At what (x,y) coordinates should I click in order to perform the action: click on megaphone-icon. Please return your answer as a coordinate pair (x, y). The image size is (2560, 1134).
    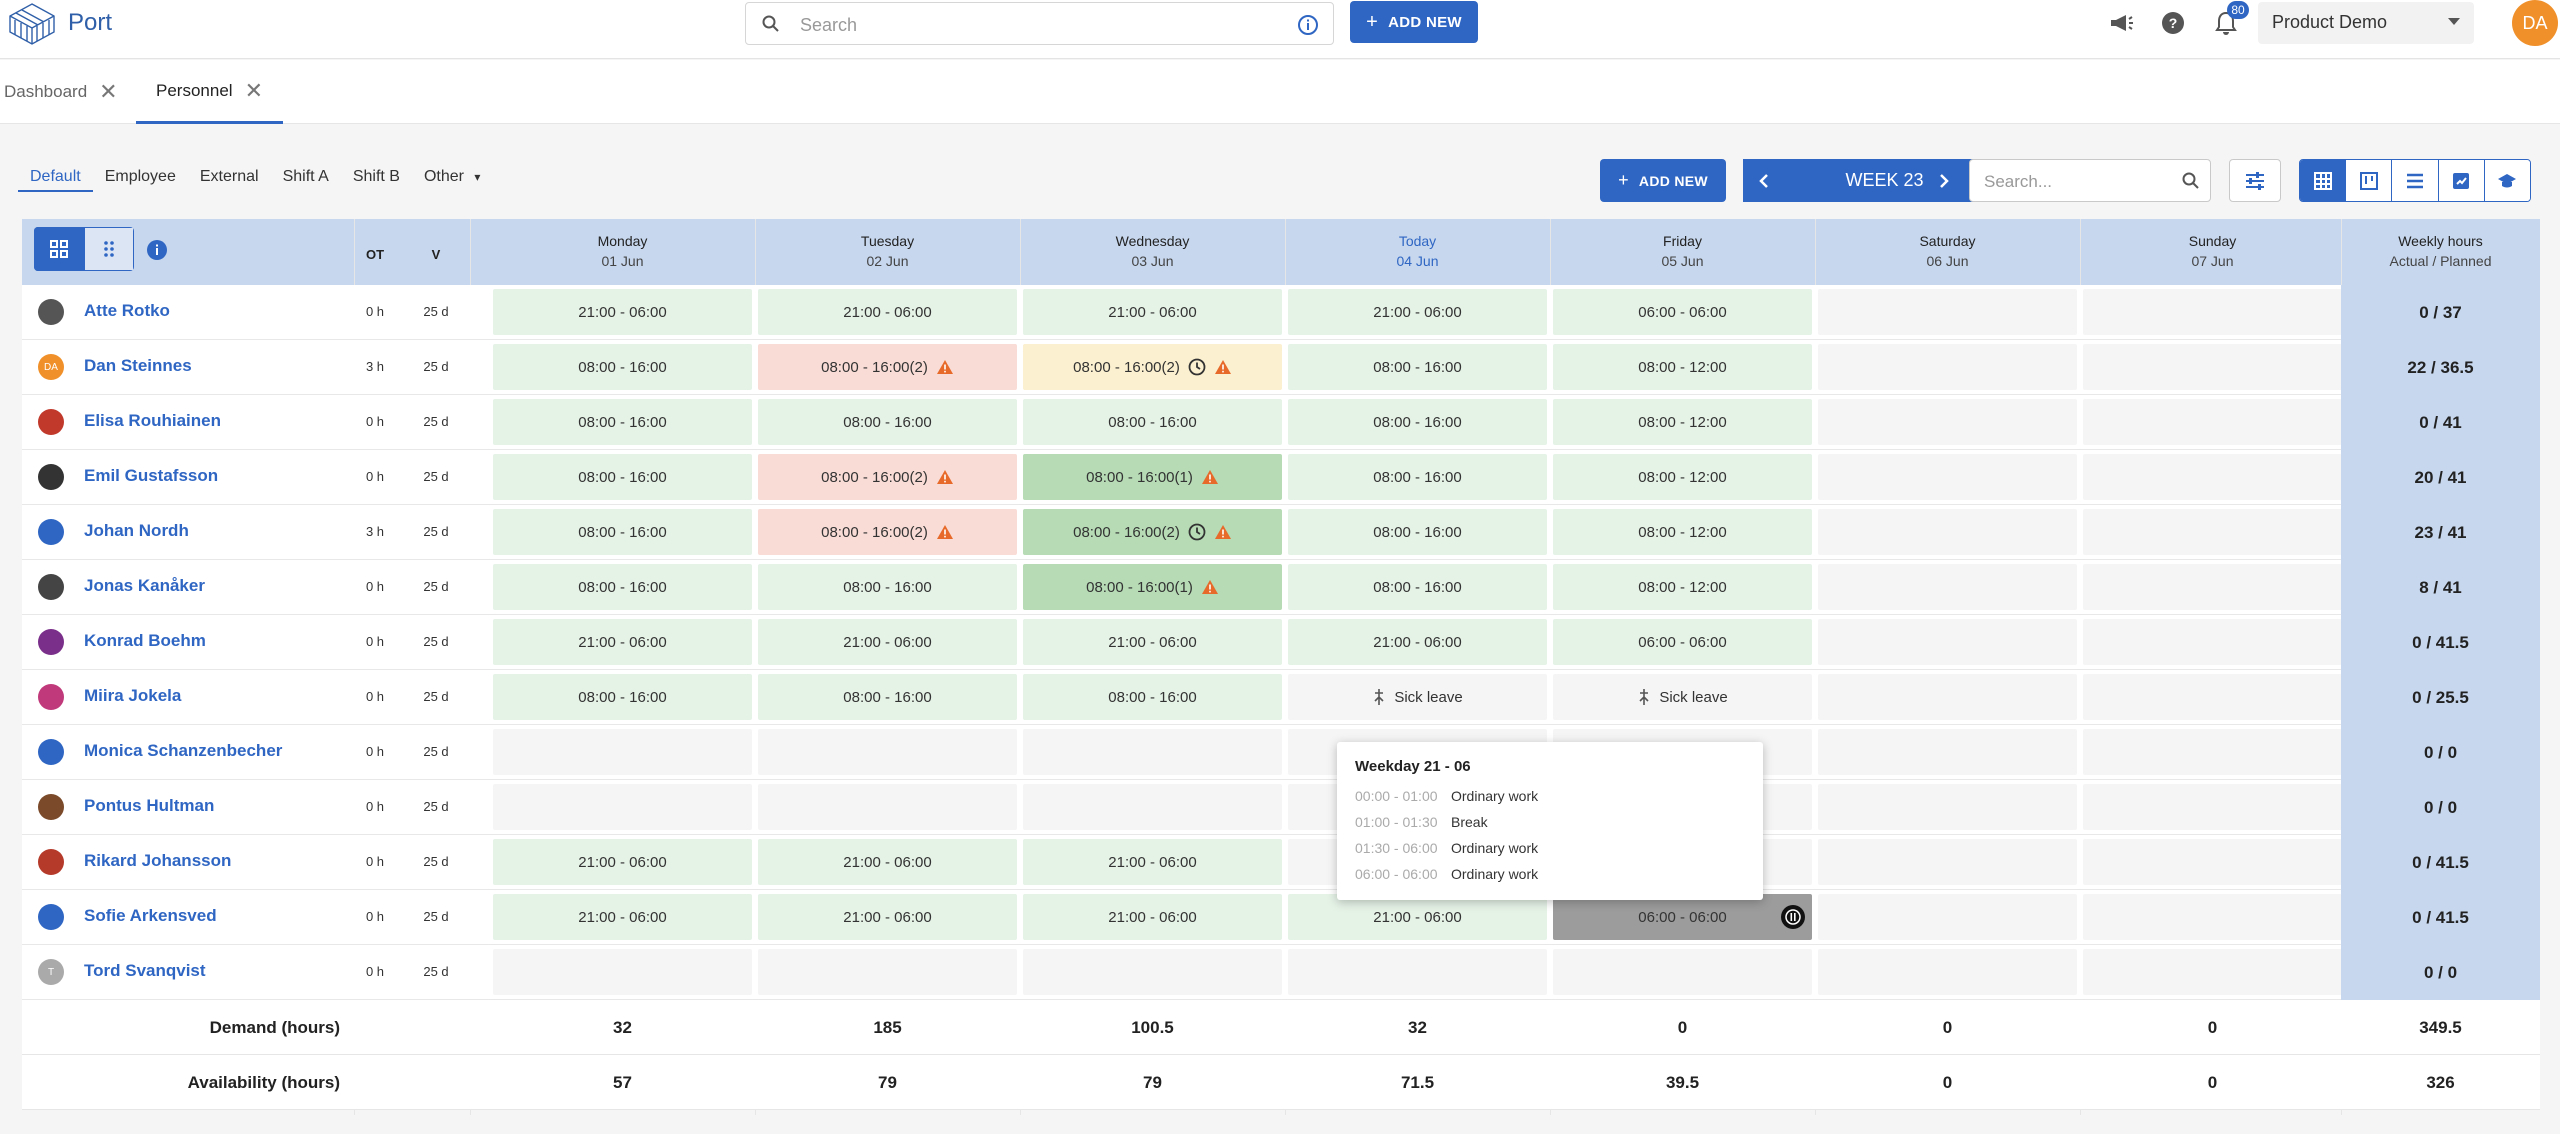
    Looking at the image, I should click on (2121, 23).